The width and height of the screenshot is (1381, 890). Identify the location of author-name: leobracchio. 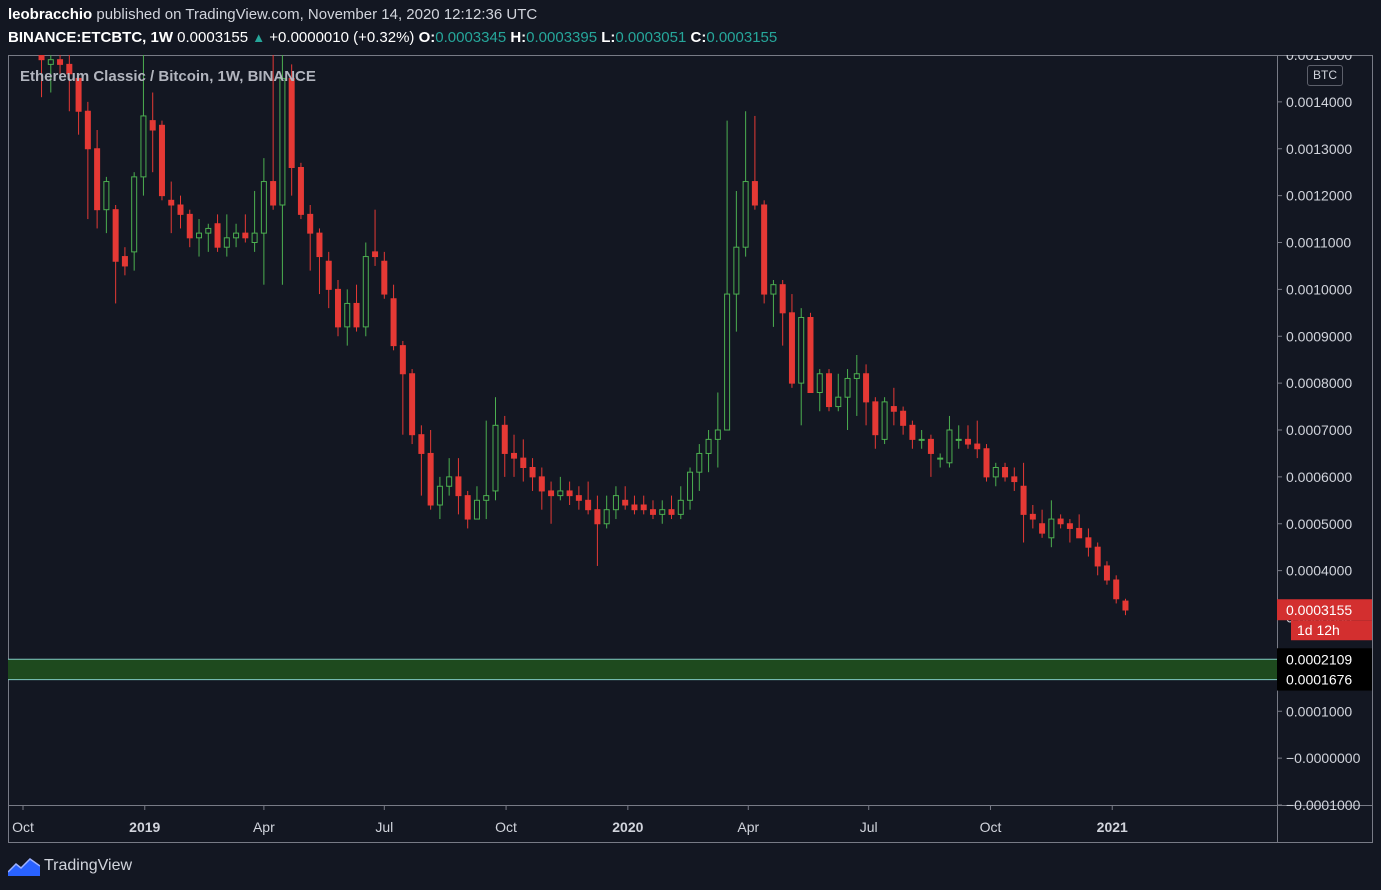
(50, 14).